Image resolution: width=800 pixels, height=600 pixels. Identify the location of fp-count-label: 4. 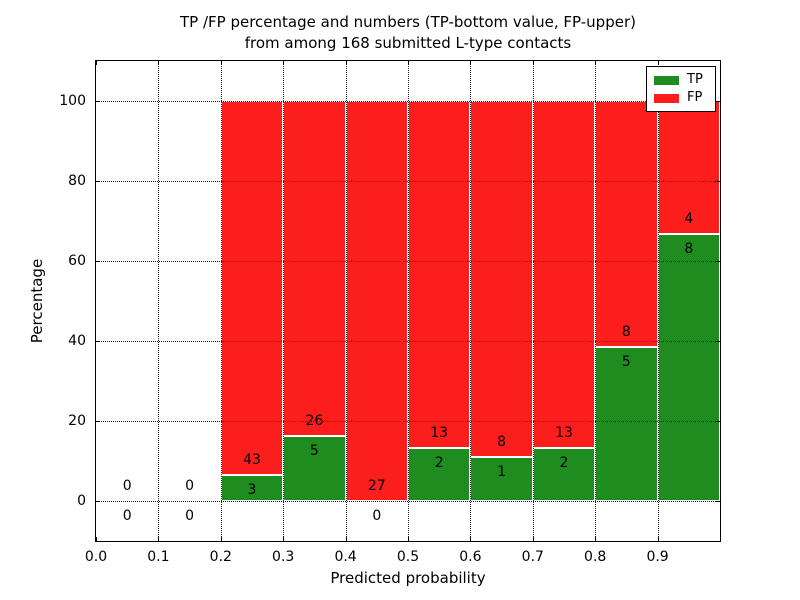
(689, 219).